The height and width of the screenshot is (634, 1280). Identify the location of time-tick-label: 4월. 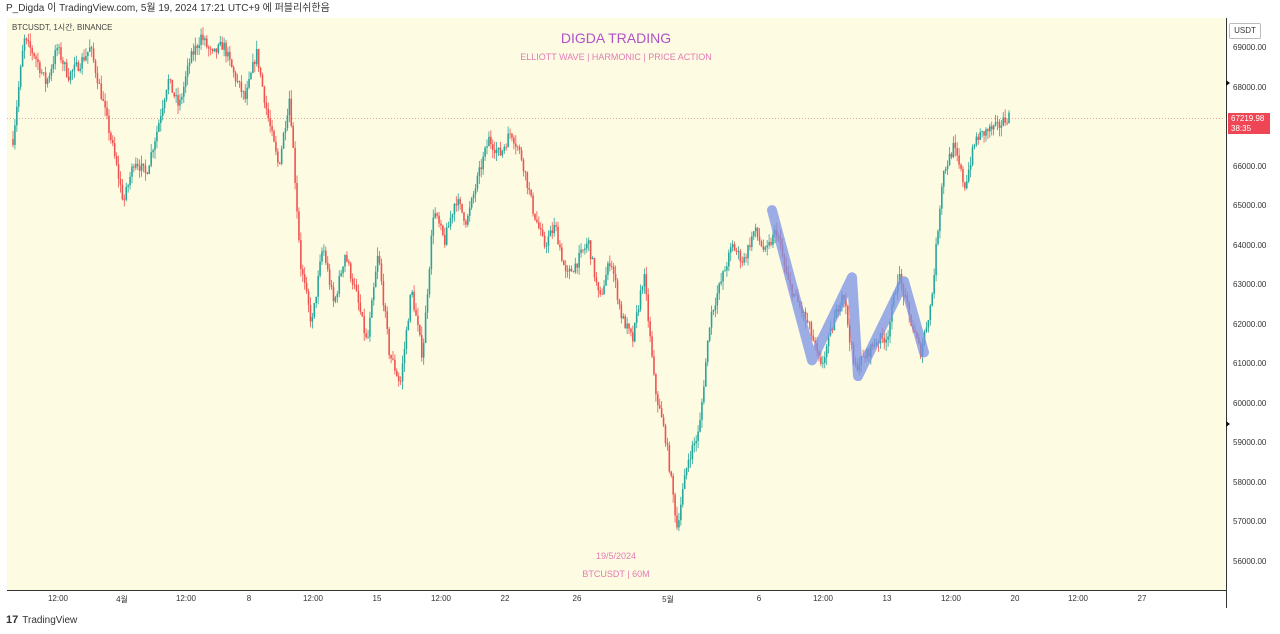
(122, 599).